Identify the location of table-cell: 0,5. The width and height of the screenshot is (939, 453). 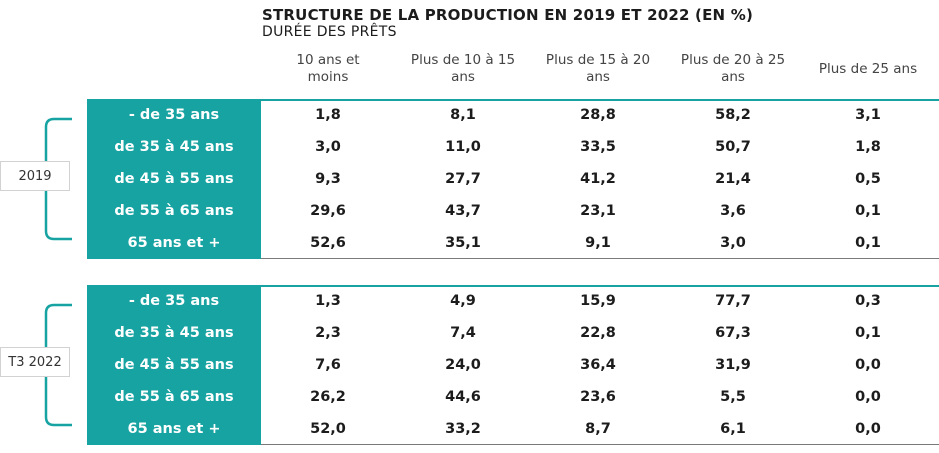
(868, 179).